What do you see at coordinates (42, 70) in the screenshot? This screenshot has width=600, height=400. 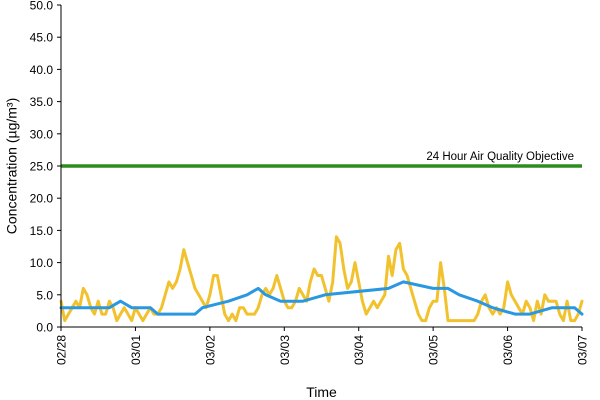 I see `y-tick-label: 40.0` at bounding box center [42, 70].